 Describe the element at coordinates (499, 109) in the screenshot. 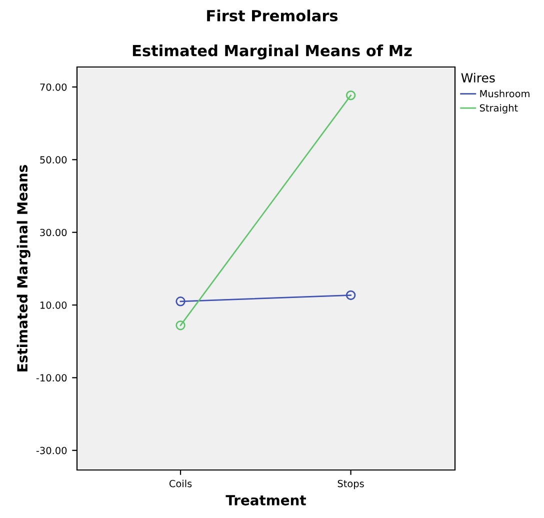

I see `legend-label: Straight` at that location.